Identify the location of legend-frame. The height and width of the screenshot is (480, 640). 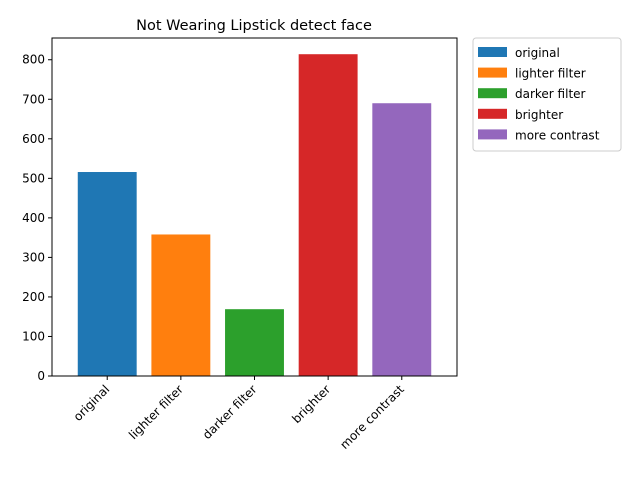
(547, 94).